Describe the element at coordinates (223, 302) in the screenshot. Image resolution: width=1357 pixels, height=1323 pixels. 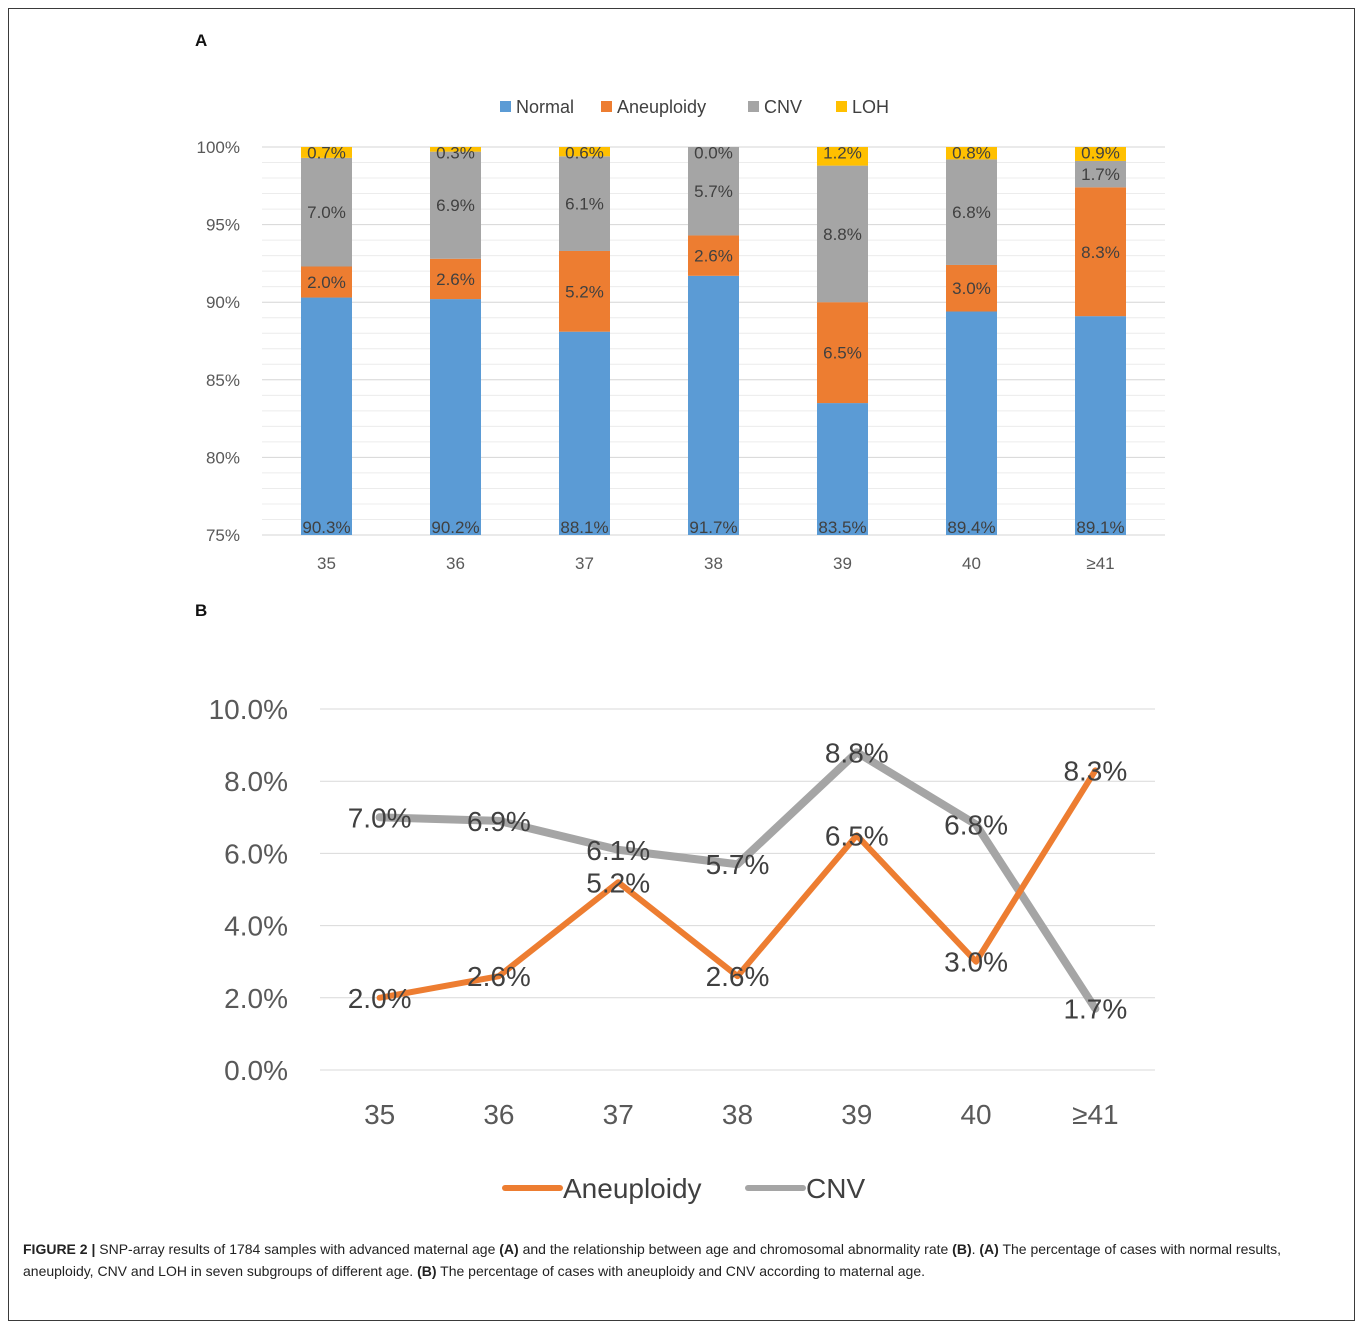
I see `y-tick-label: 90%` at that location.